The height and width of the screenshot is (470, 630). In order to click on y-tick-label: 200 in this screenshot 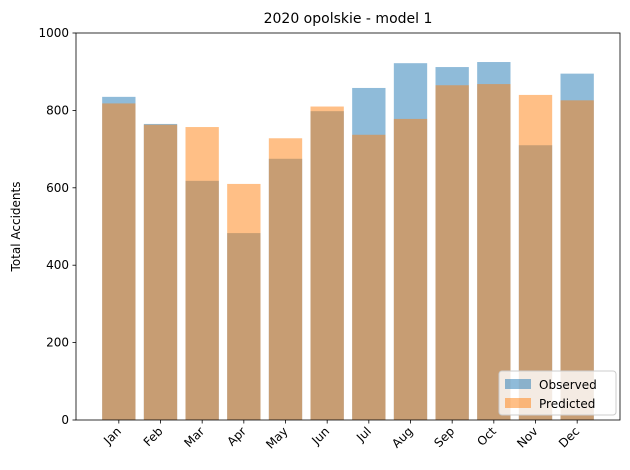, I will do `click(57, 343)`.